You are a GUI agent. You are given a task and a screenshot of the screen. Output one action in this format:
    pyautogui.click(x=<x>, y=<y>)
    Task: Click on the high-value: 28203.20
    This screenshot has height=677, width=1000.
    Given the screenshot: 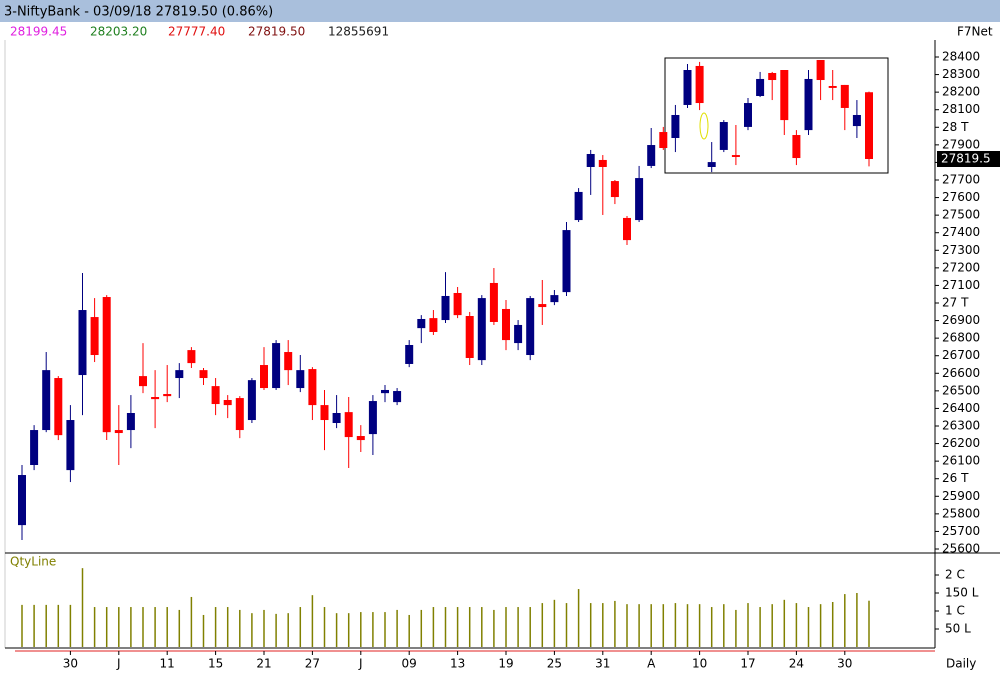 What is the action you would take?
    pyautogui.click(x=118, y=32)
    